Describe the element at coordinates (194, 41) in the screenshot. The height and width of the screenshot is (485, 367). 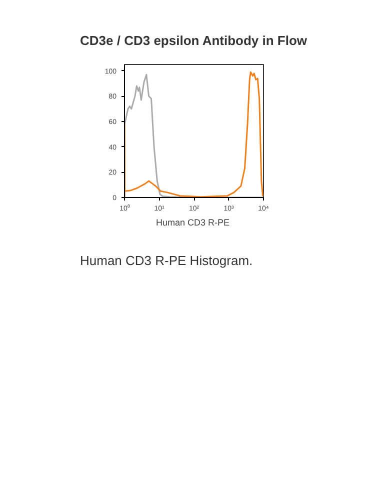
I see `chart-title: CD3e / CD3 epsilon Antibody in Flow` at that location.